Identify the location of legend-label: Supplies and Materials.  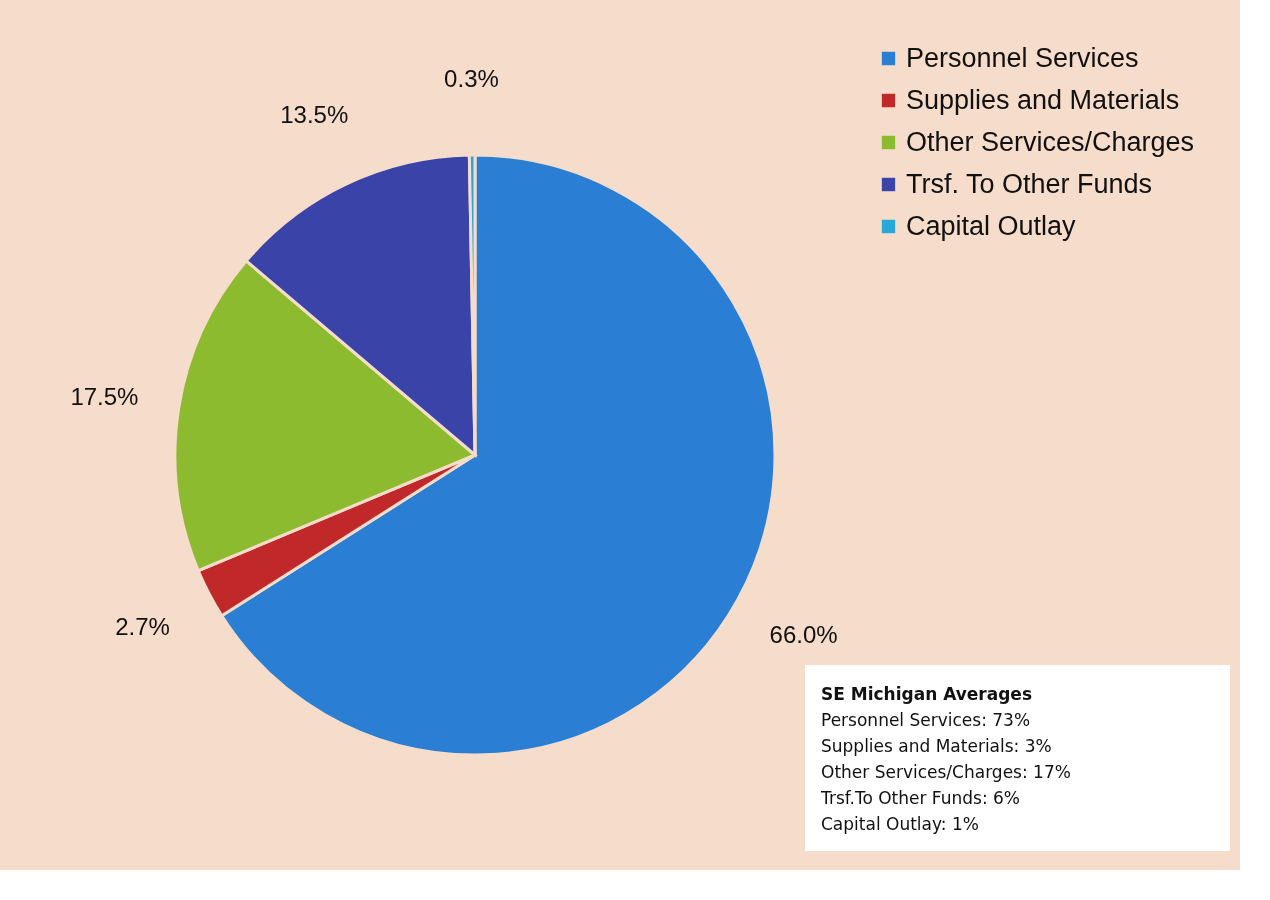
(1043, 99).